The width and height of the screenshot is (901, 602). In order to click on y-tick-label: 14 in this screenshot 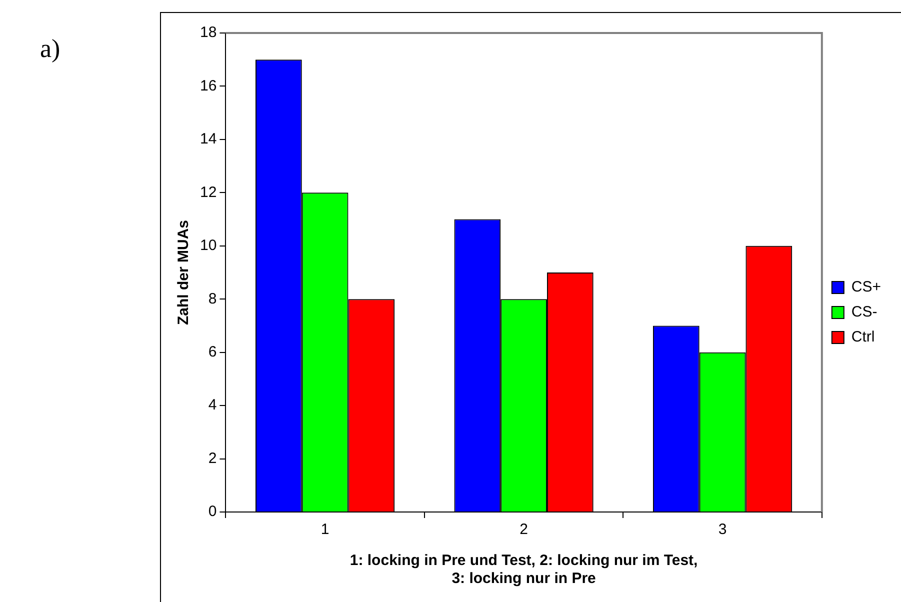, I will do `click(208, 139)`.